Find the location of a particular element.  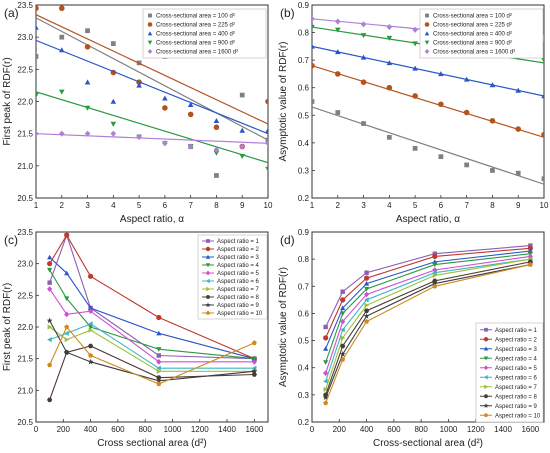

x-tick-label: 1 is located at coordinates (312, 205).